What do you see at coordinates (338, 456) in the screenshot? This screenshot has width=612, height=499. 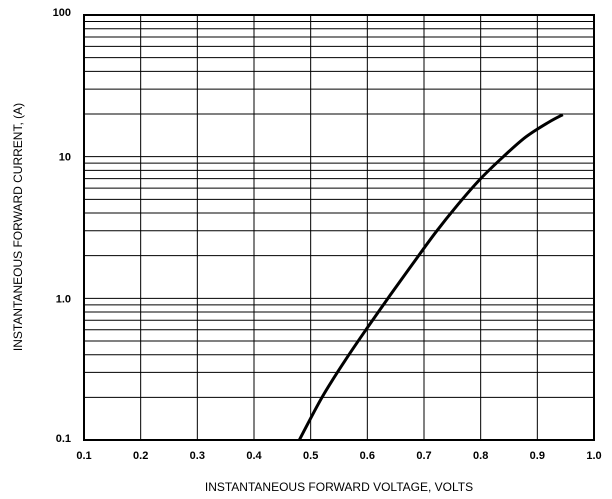 I see `x-tick-labels: 0.1 0.2 0.3 0.4 0.5 0.6 0.7 0.8 0.9 1.0` at bounding box center [338, 456].